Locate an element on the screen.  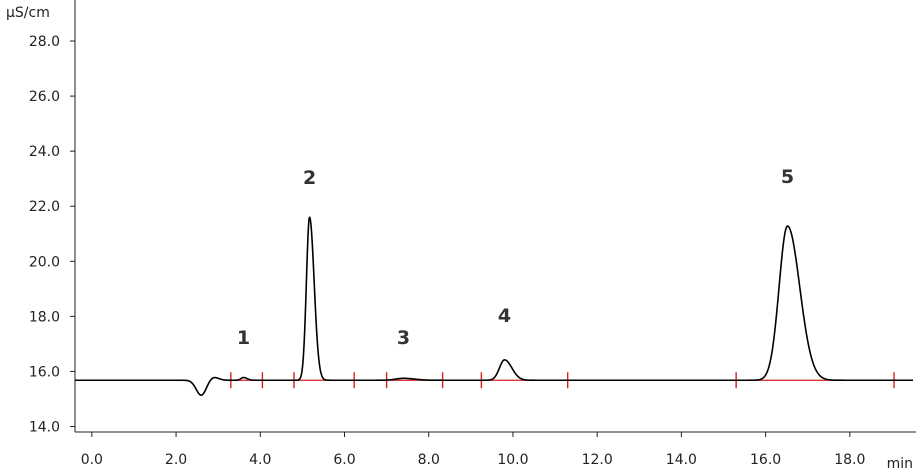
y-tick-label: 24.0 is located at coordinates (44, 152).